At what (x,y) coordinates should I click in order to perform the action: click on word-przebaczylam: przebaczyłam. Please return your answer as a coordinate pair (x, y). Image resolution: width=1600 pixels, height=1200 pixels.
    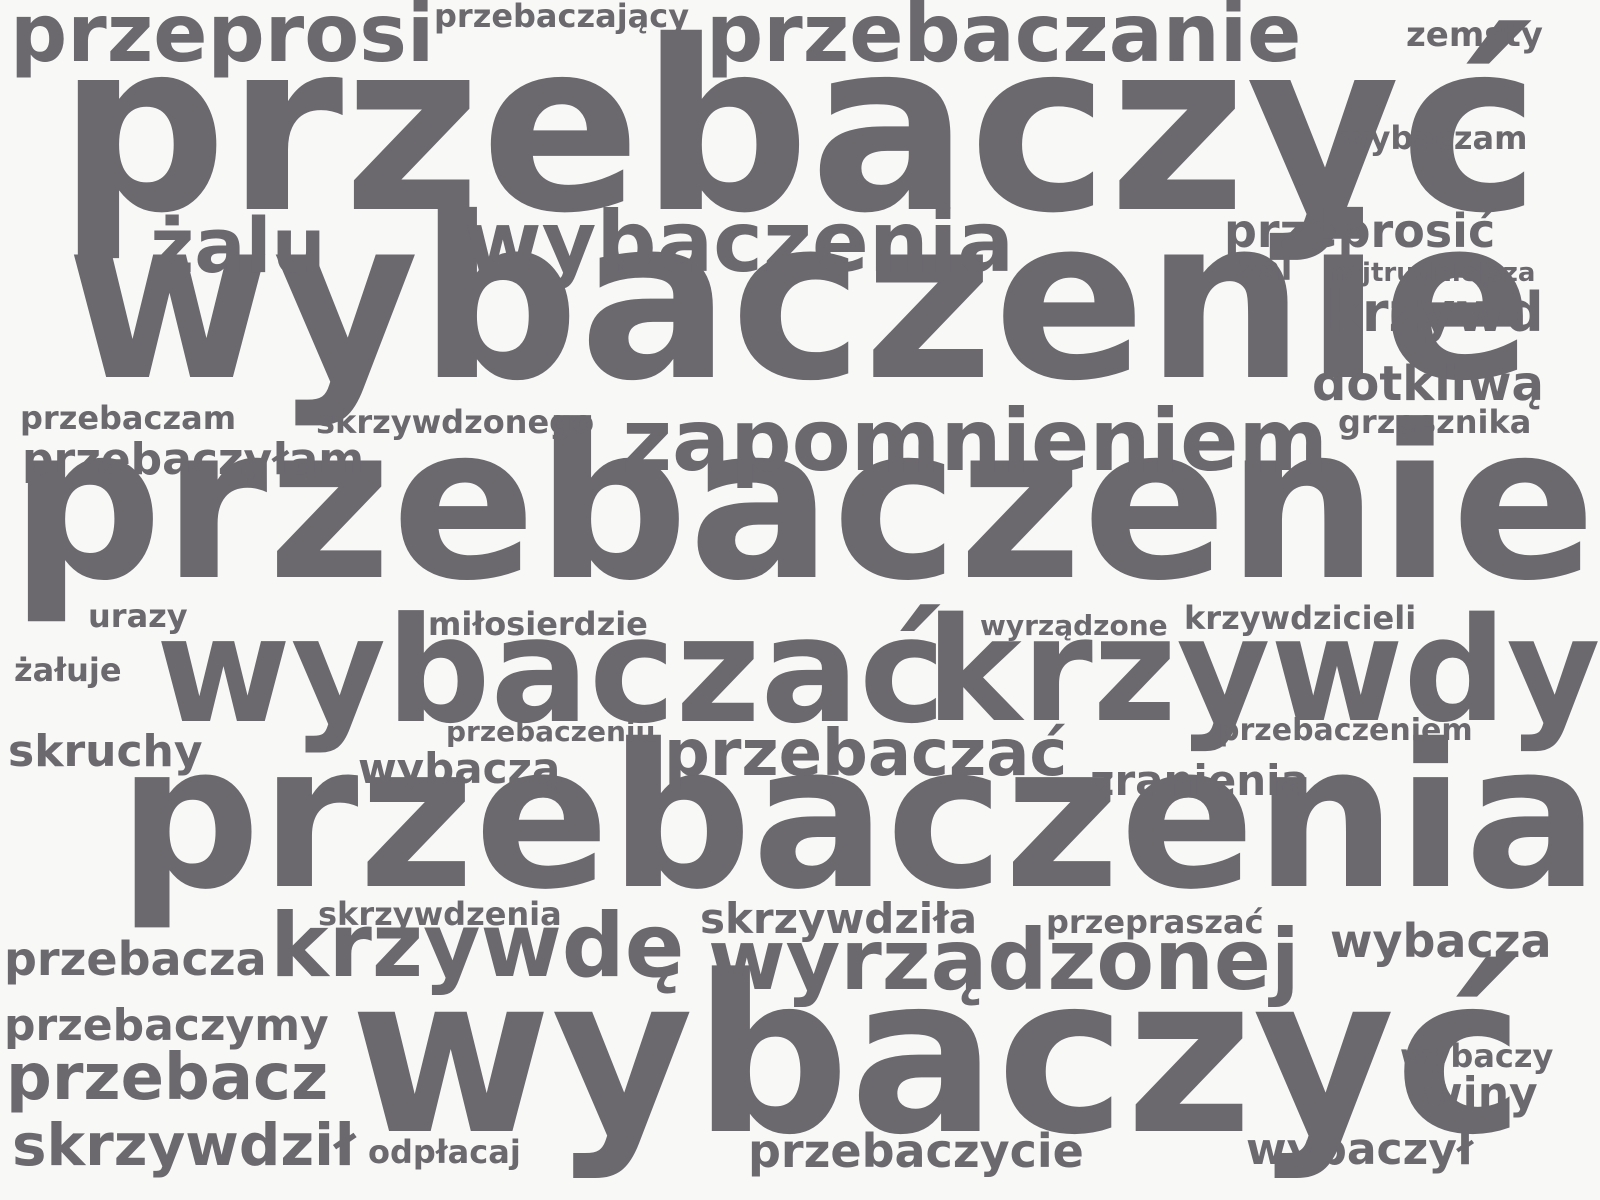
    Looking at the image, I should click on (193, 459).